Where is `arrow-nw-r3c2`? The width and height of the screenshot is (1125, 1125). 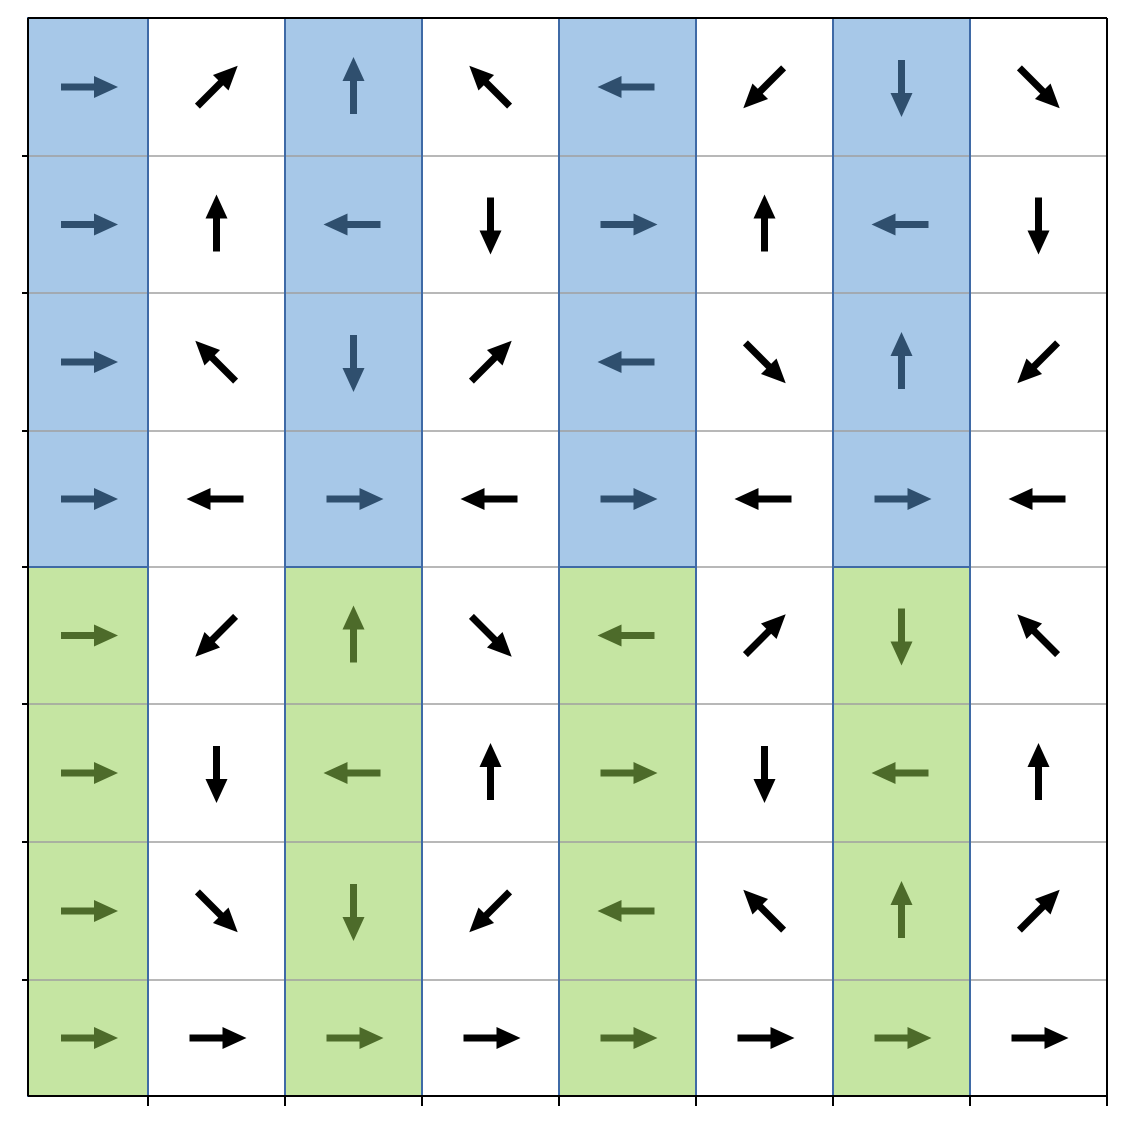 arrow-nw-r3c2 is located at coordinates (217, 362).